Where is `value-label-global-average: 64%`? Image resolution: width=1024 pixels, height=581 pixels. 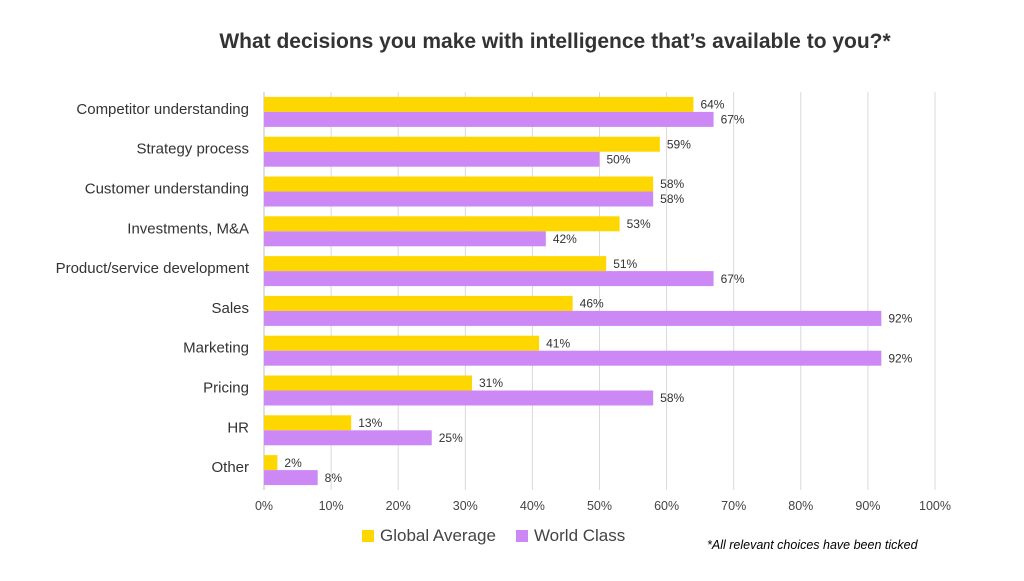
value-label-global-average: 64% is located at coordinates (712, 105).